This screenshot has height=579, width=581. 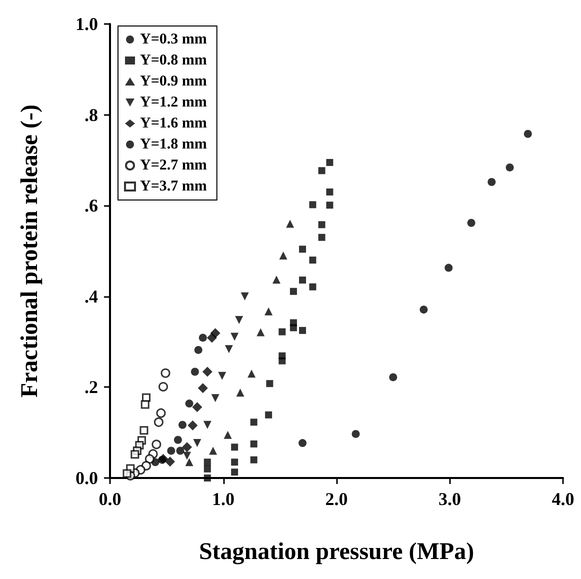 I want to click on y-tick-label: 1.0, so click(x=87, y=24).